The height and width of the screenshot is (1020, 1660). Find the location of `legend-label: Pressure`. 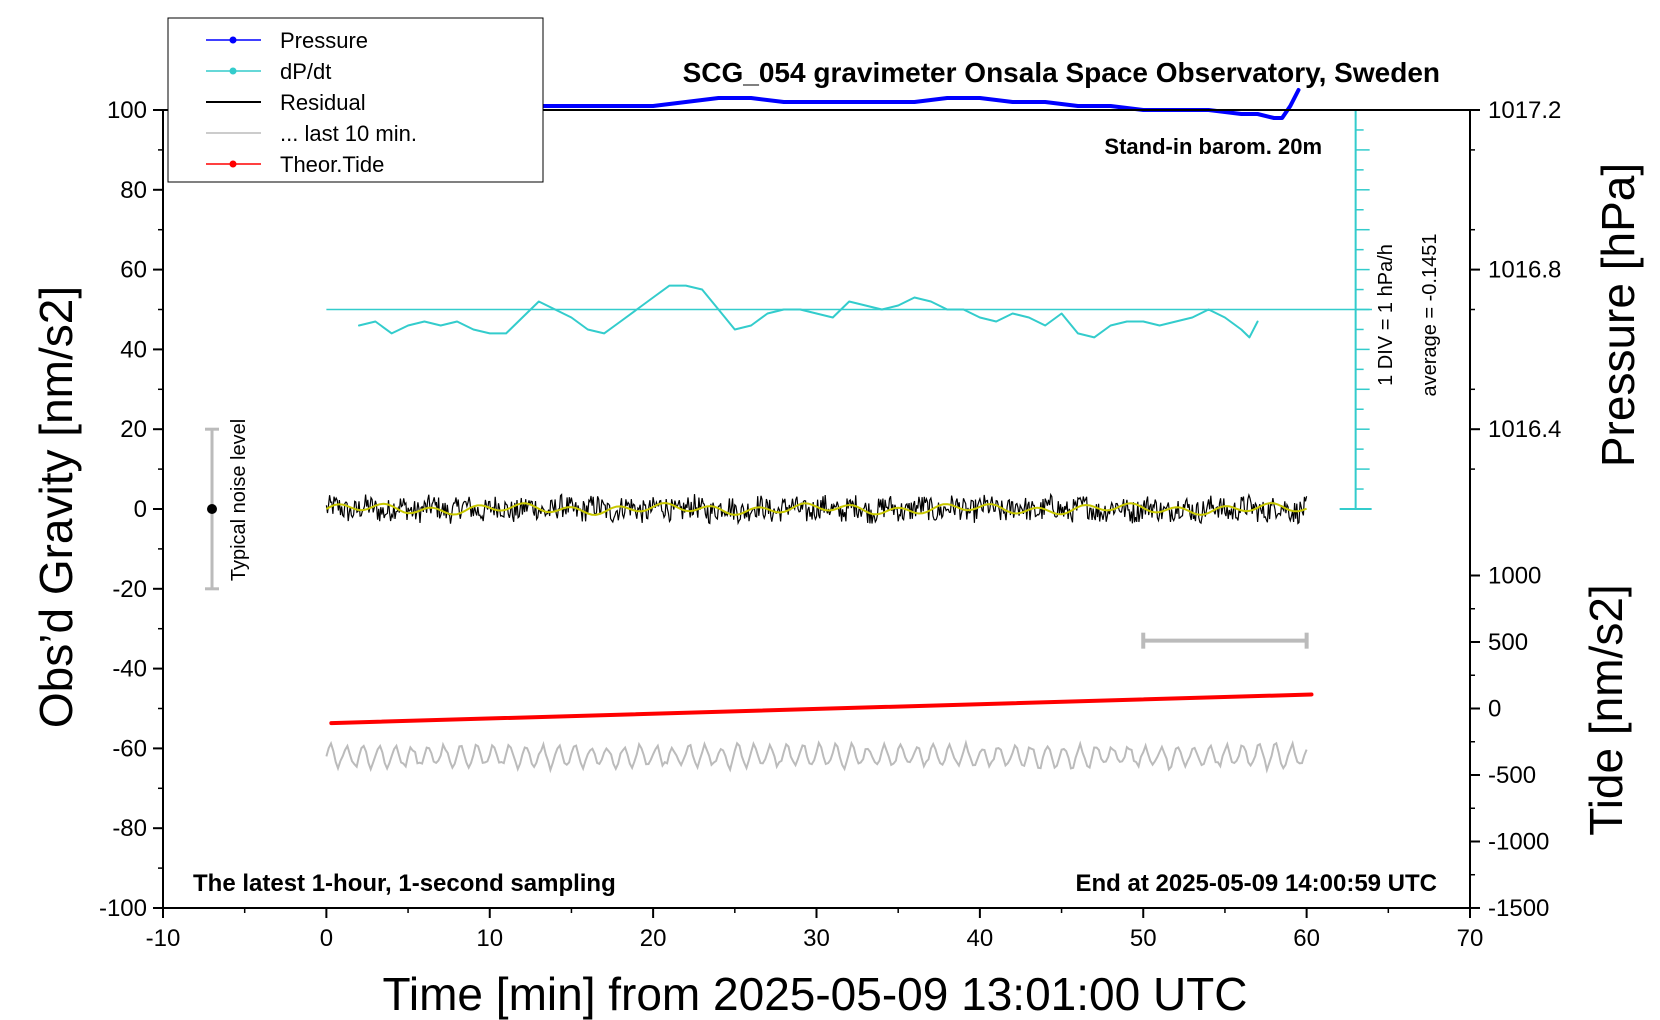

legend-label: Pressure is located at coordinates (324, 40).